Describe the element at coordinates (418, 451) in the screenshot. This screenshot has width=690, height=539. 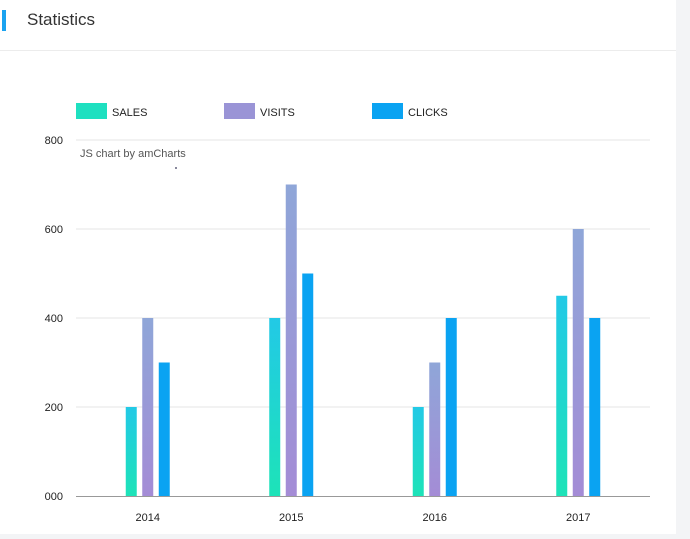
I see `bar-sales-2016` at that location.